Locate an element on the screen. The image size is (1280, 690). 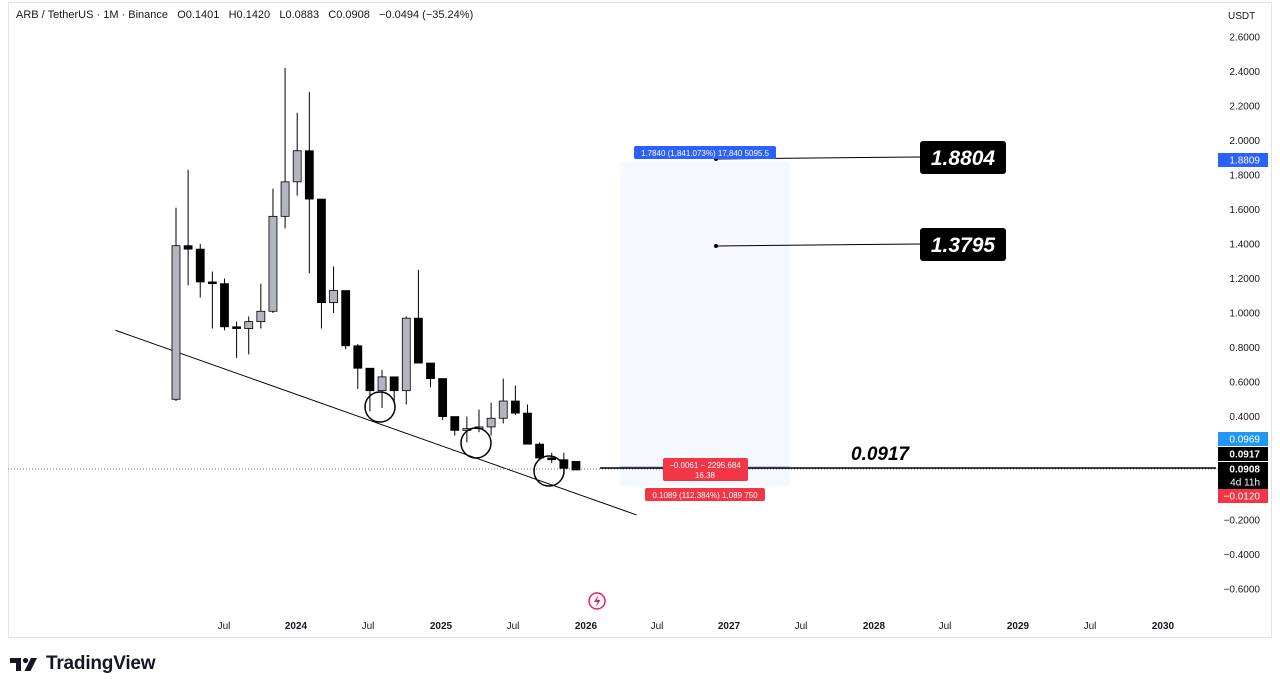
price-tick-label: 1.8000 is located at coordinates (1244, 175).